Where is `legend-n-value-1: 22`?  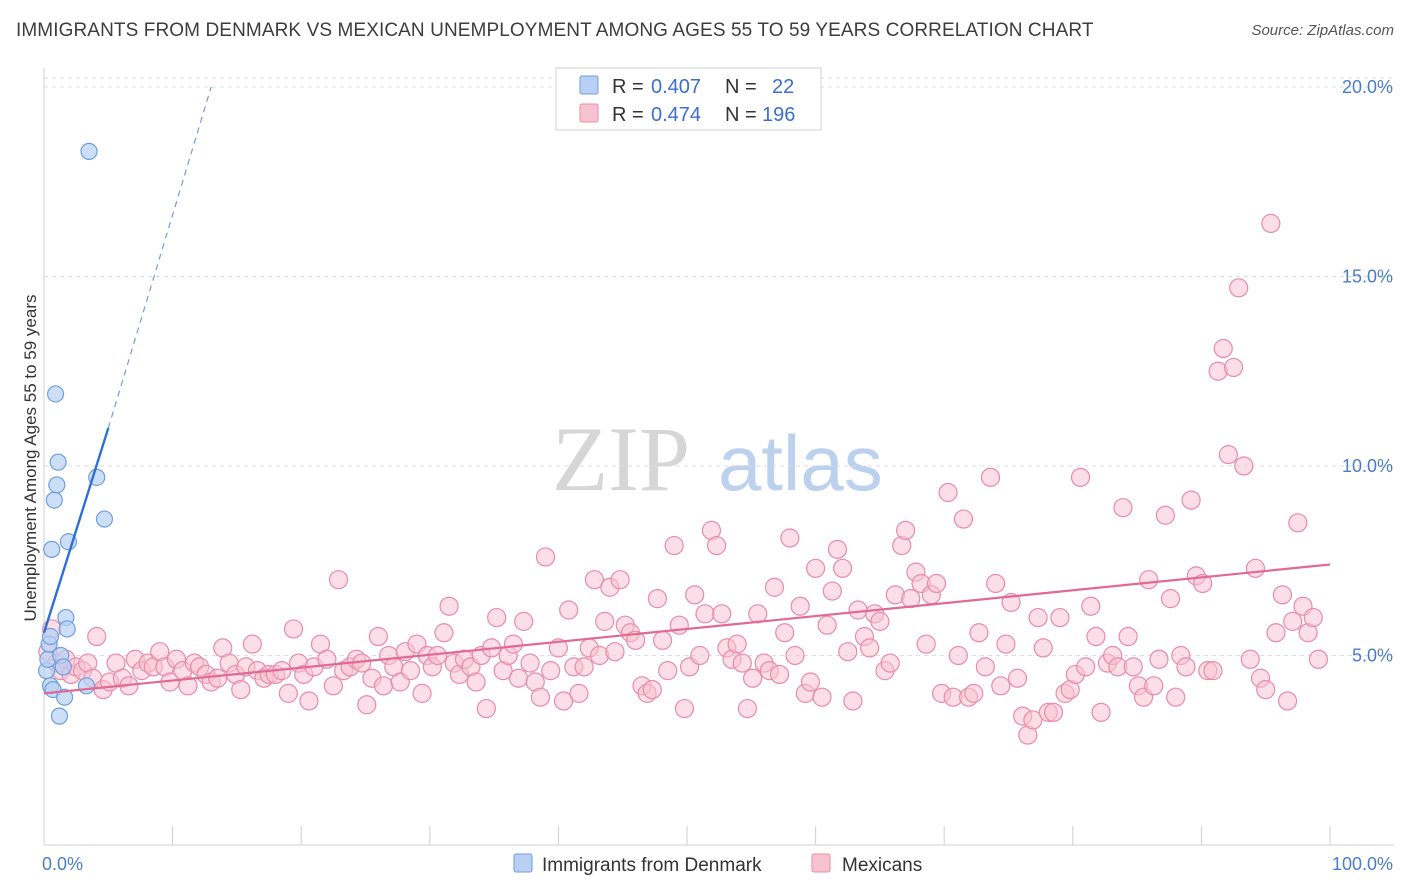 legend-n-value-1: 22 is located at coordinates (783, 87).